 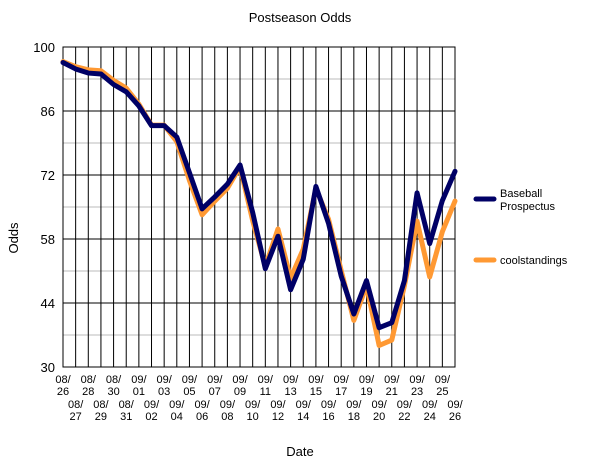 What do you see at coordinates (165, 386) in the screenshot?
I see `x-tick-label: 09/03` at bounding box center [165, 386].